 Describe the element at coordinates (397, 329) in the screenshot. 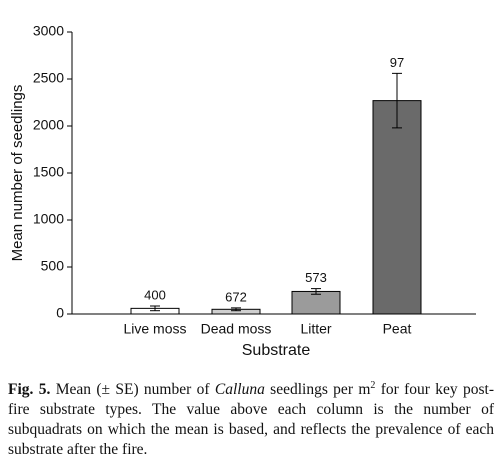

I see `x-tick-label: Peat` at that location.